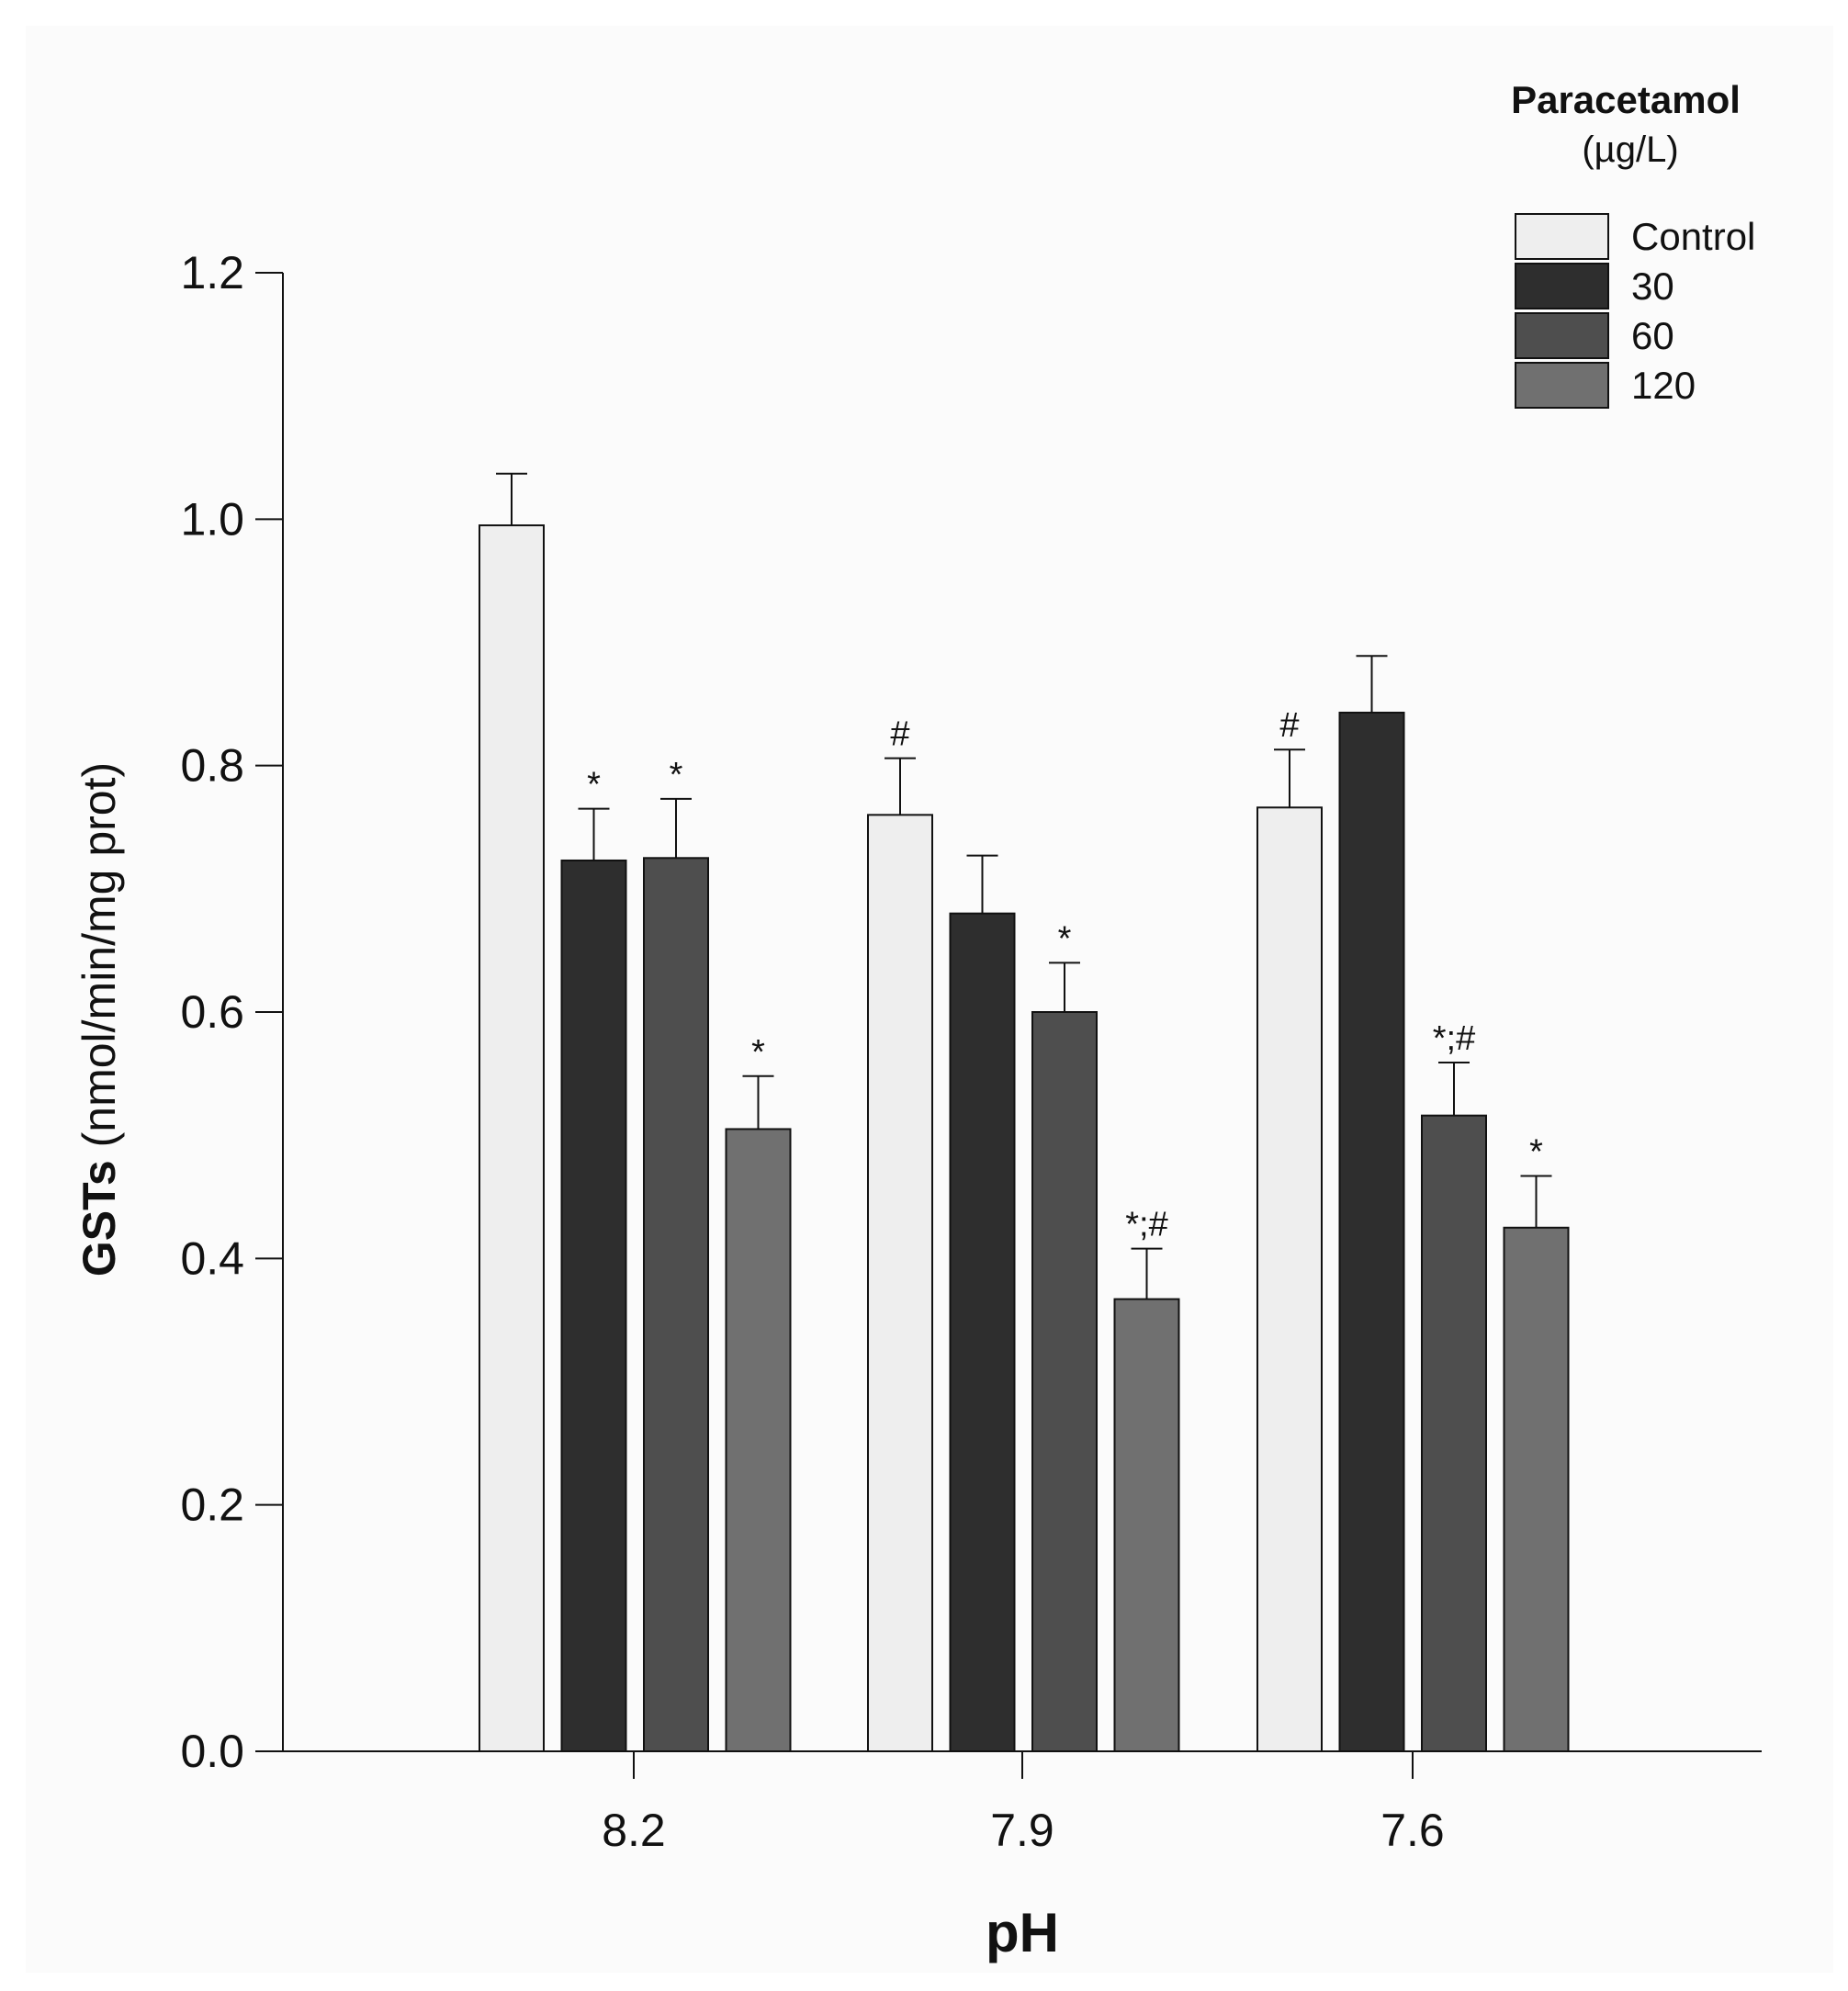 The width and height of the screenshot is (1848, 1991). Describe the element at coordinates (1412, 1831) in the screenshot. I see `x-tick-label: 7.6` at that location.